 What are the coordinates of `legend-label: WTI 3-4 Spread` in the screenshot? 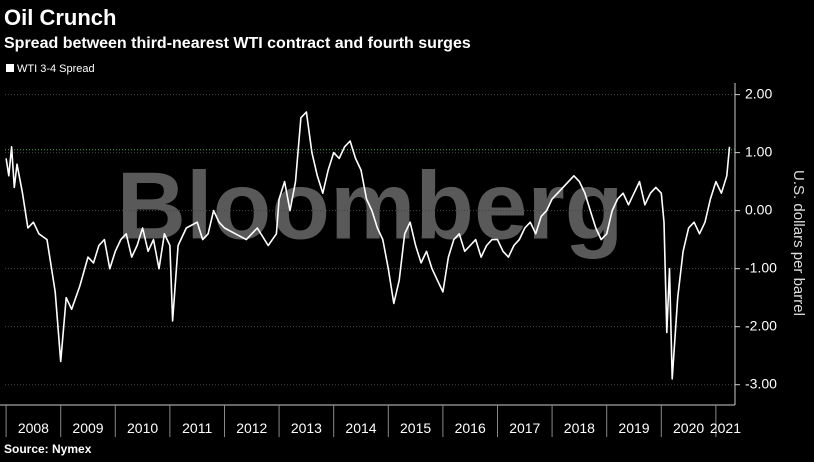 It's located at (56, 69).